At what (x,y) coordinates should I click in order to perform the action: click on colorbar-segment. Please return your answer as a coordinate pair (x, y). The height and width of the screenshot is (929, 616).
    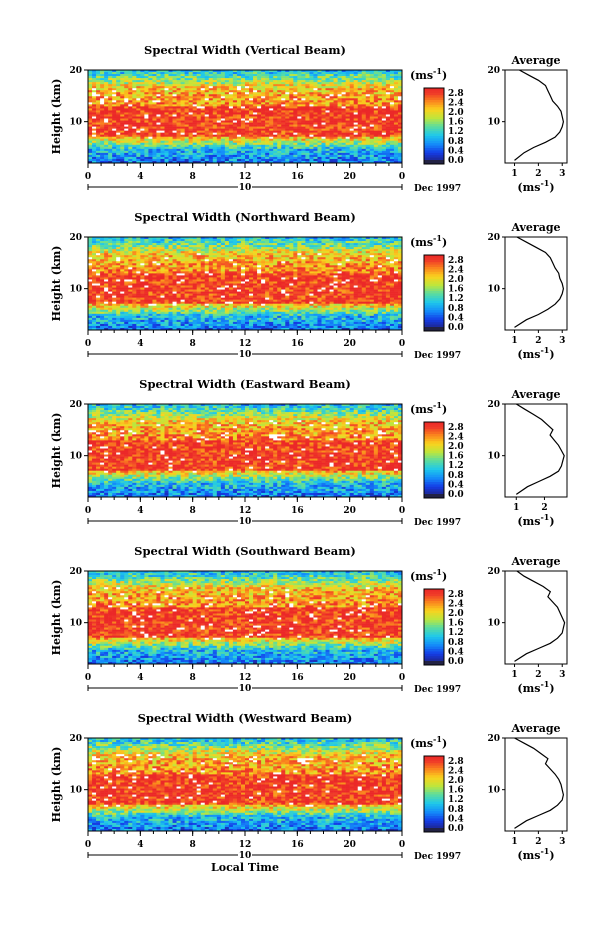
    Looking at the image, I should click on (434, 111).